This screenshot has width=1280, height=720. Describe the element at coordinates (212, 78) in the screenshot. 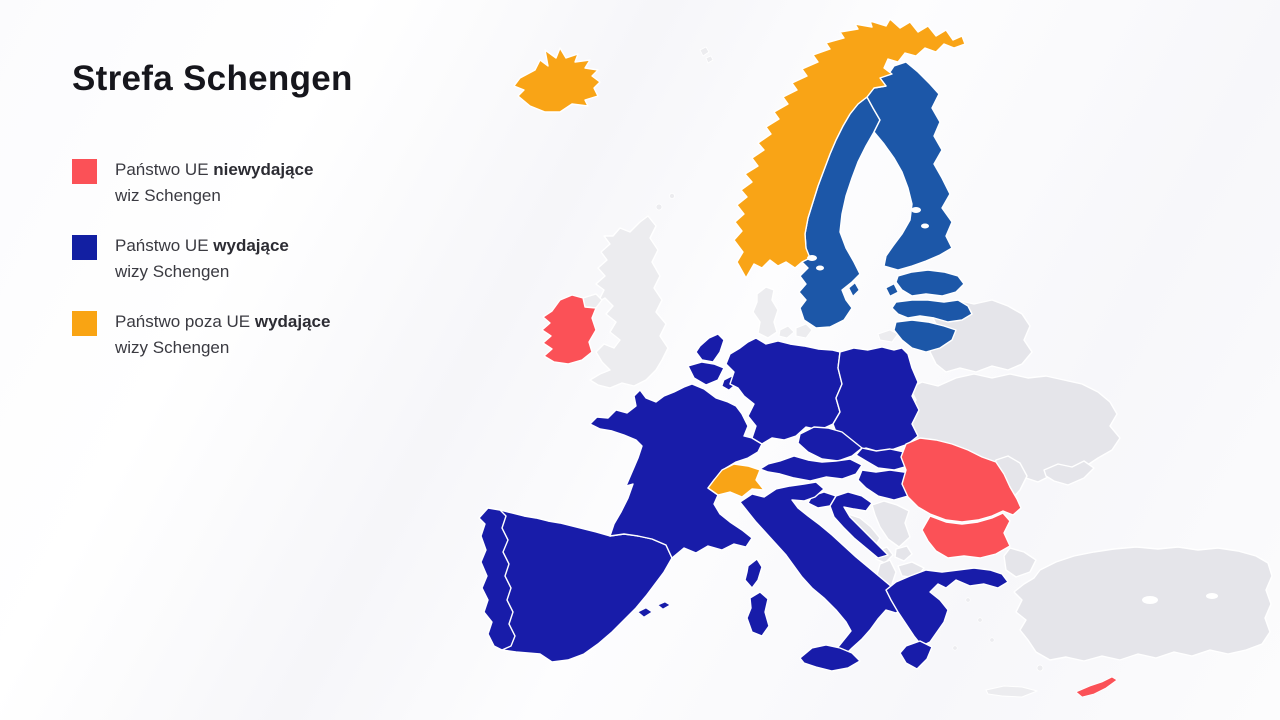

I see `page-title: Strefa Schengen` at that location.